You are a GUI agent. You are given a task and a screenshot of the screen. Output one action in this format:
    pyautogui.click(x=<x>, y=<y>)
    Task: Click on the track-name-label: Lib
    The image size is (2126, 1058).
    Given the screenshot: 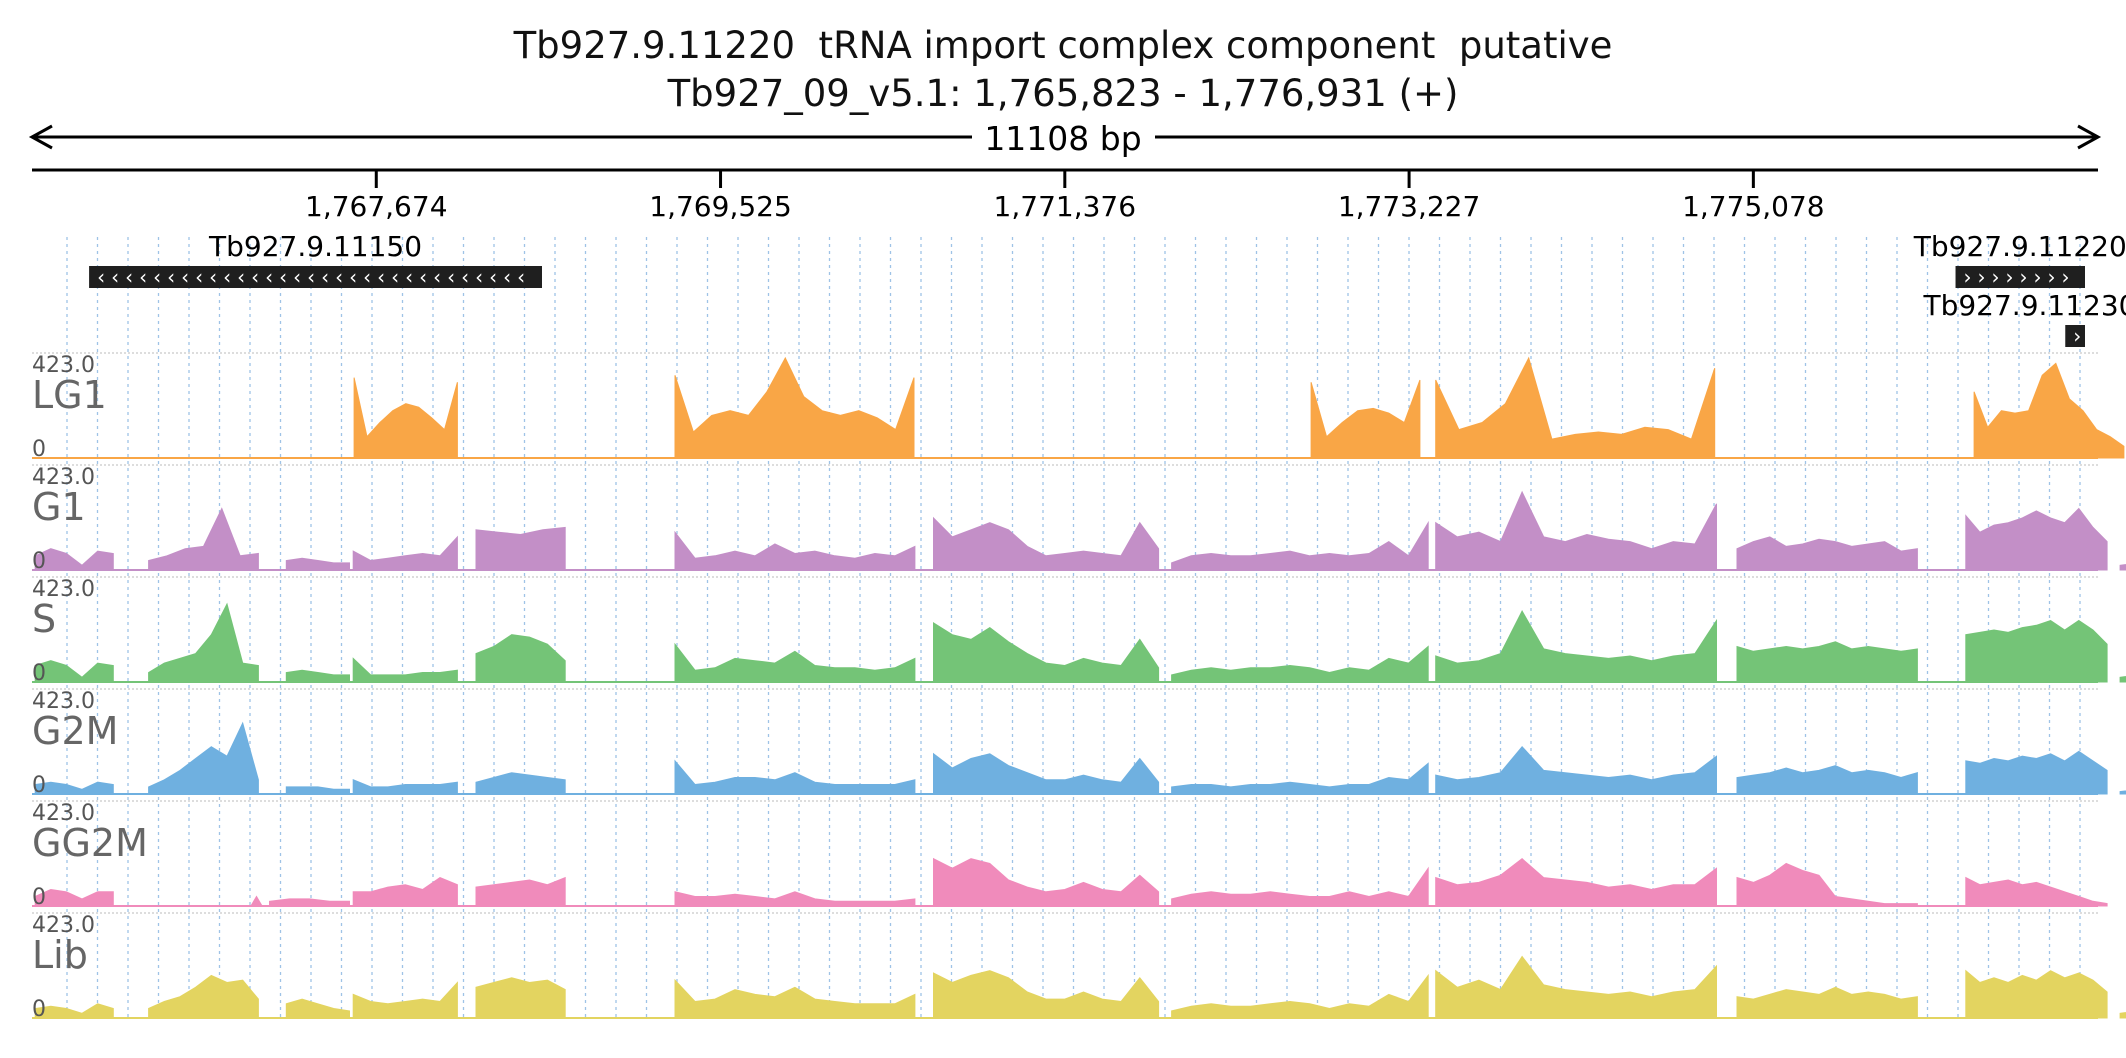 What is the action you would take?
    pyautogui.click(x=60, y=955)
    